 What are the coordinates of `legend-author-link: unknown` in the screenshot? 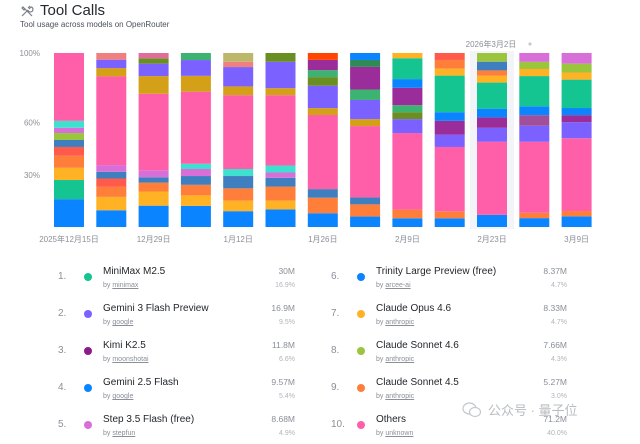 It's located at (399, 433).